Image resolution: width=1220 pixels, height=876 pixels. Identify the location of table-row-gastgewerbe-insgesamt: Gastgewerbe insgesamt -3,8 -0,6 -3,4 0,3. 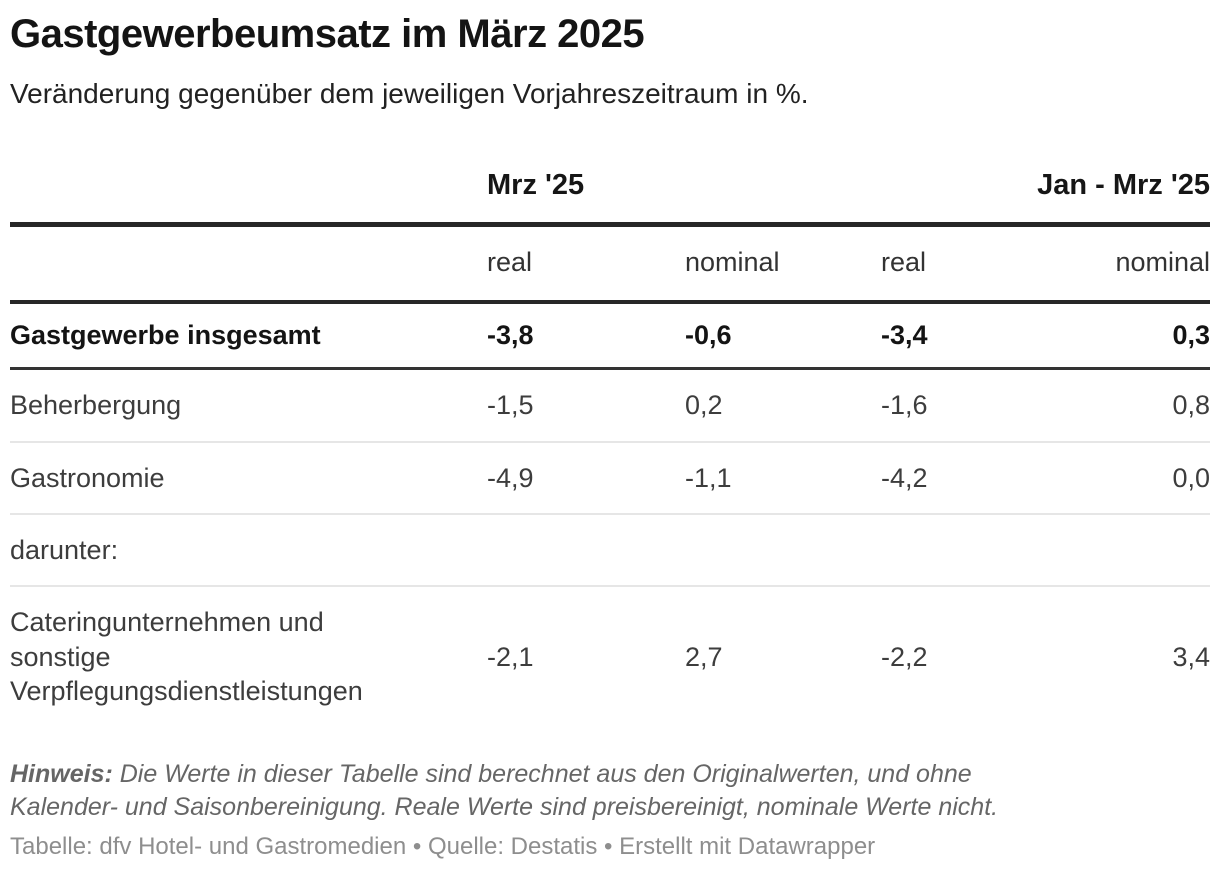
(610, 336).